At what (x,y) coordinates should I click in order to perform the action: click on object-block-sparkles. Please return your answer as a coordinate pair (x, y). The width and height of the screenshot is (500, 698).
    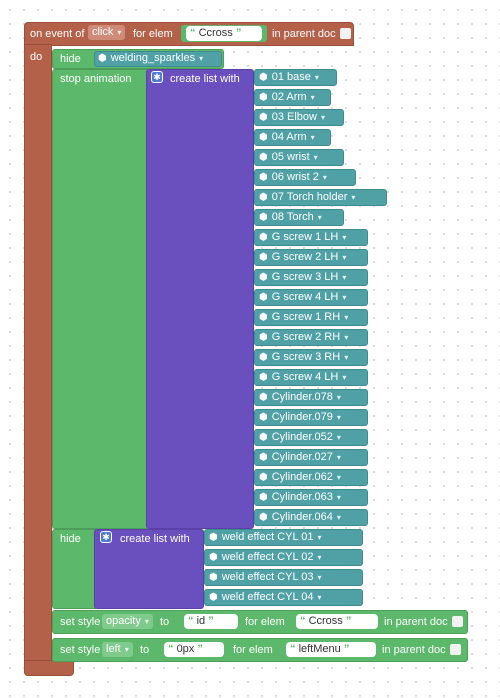
    Looking at the image, I should click on (158, 59).